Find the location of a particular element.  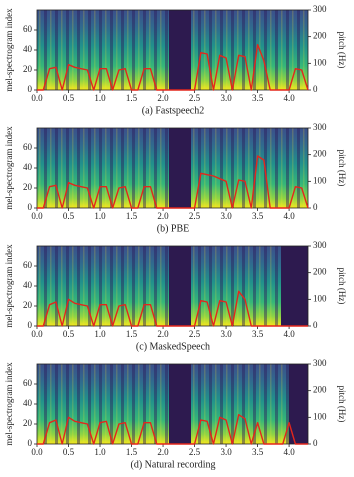

caption: (b) PBE is located at coordinates (173, 228).